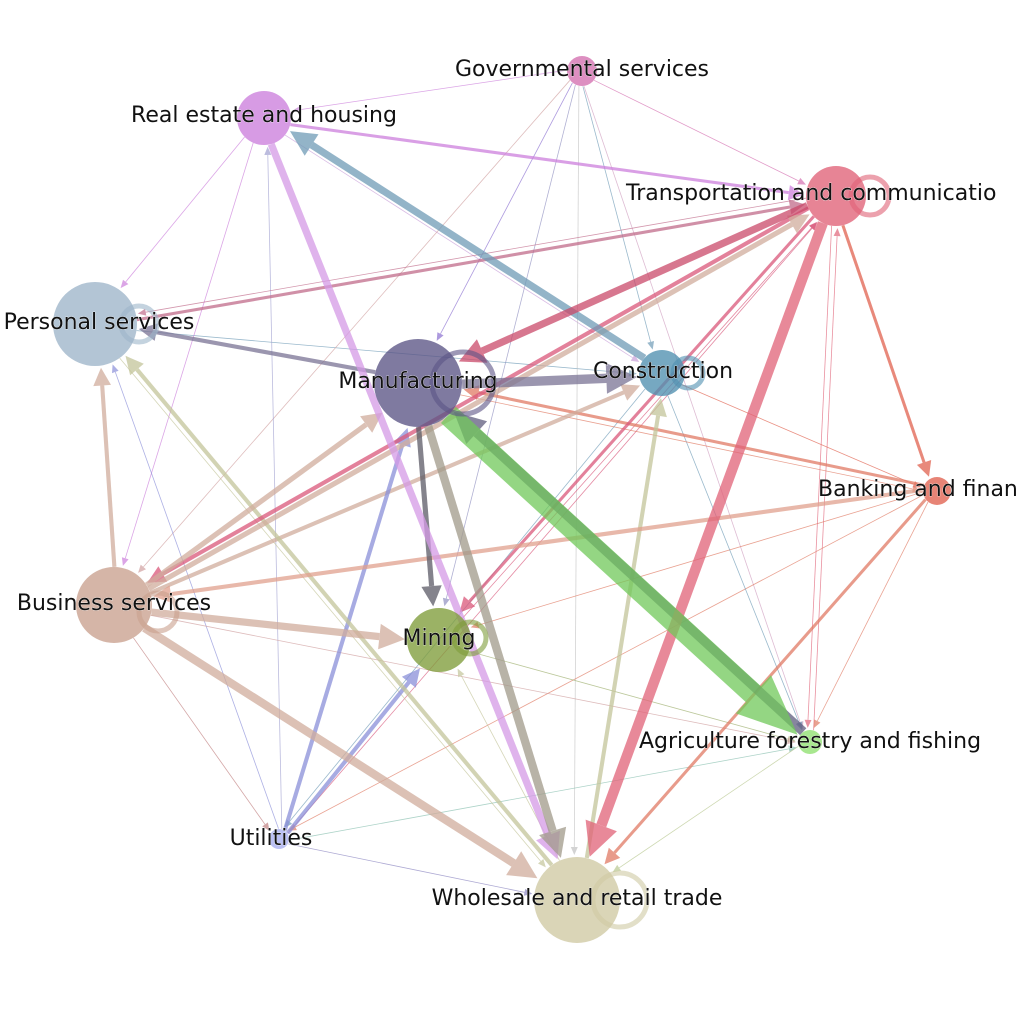 The height and width of the screenshot is (1024, 1024). I want to click on edge-whole-to-cons, so click(625, 628).